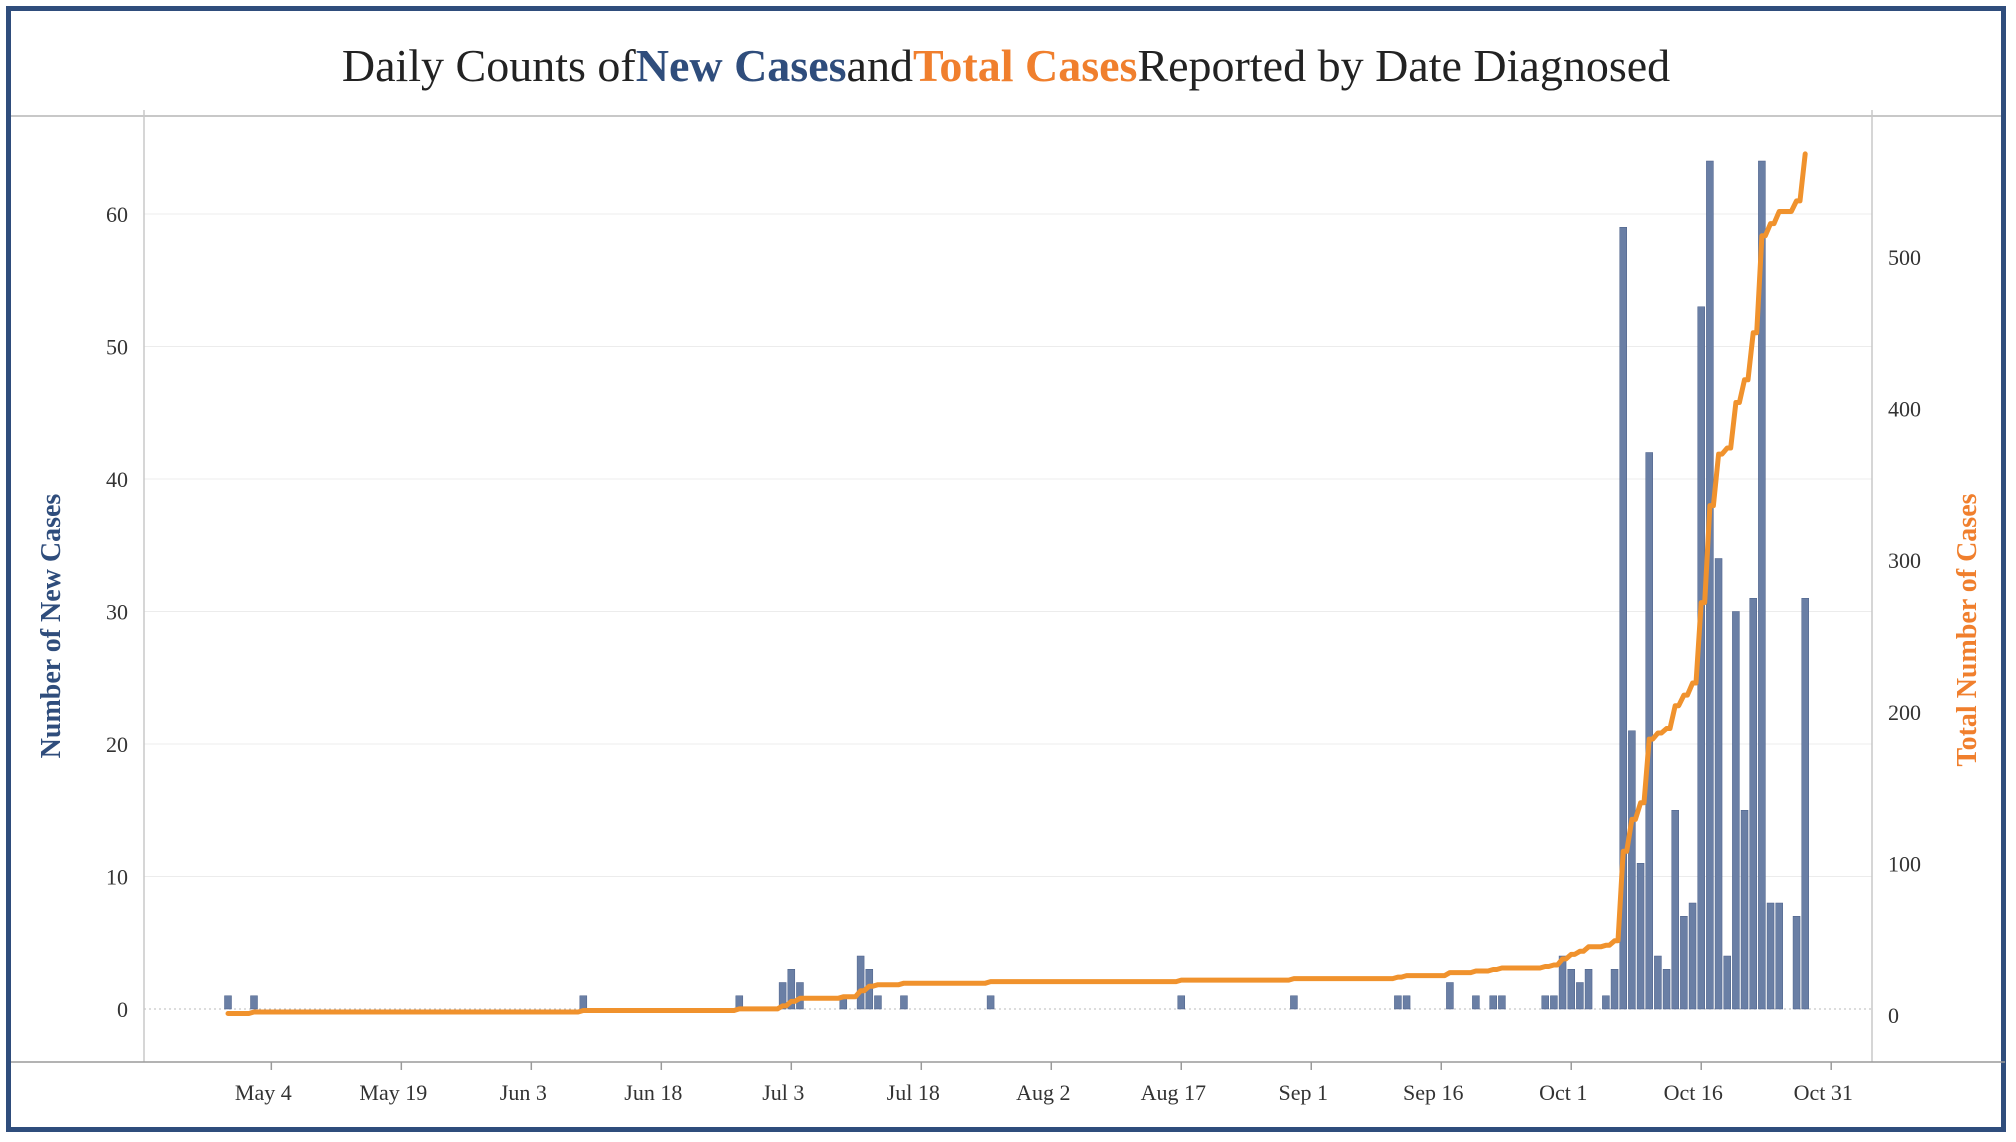 The image size is (2016, 1142). I want to click on title-new-cases: New Cases, so click(741, 65).